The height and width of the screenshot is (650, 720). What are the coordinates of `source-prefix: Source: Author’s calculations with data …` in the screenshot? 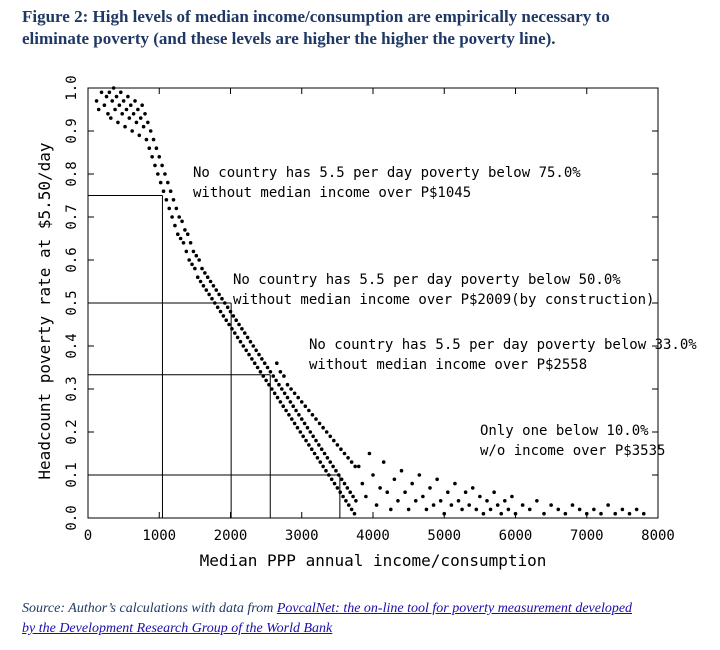 It's located at (149, 608).